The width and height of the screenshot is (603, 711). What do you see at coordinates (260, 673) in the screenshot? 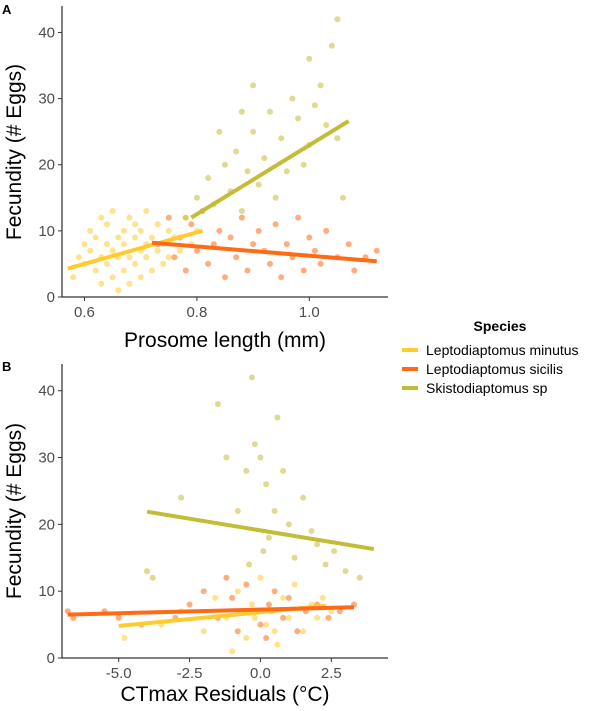
I see `panel-b-x-tick-label-2: 0.0` at bounding box center [260, 673].